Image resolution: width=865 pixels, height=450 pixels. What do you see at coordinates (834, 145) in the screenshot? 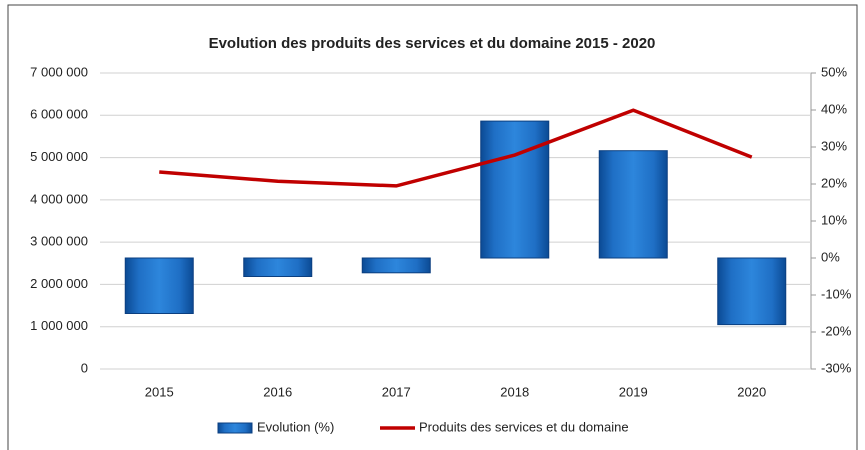
I see `y2-tick-label: 30%` at bounding box center [834, 145].